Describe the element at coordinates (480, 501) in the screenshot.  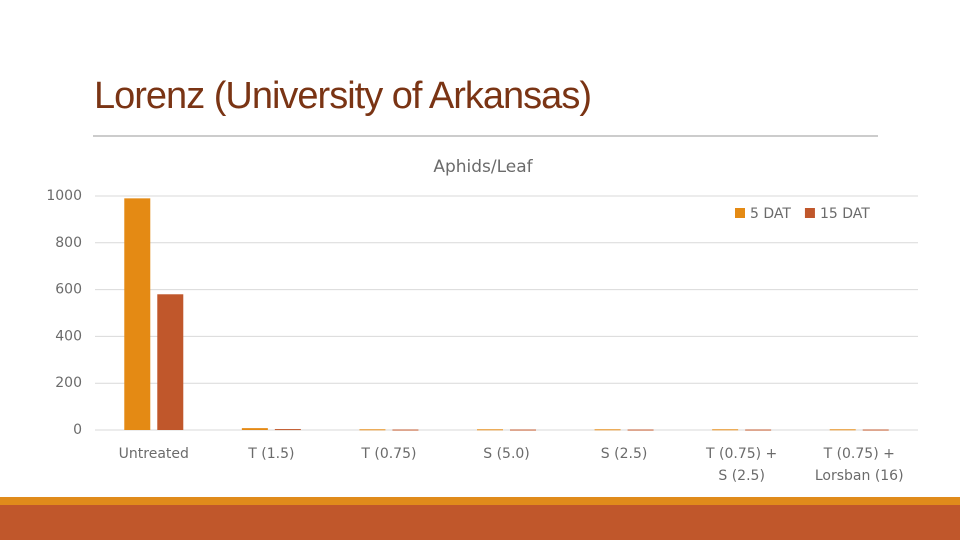
I see `accent-band` at that location.